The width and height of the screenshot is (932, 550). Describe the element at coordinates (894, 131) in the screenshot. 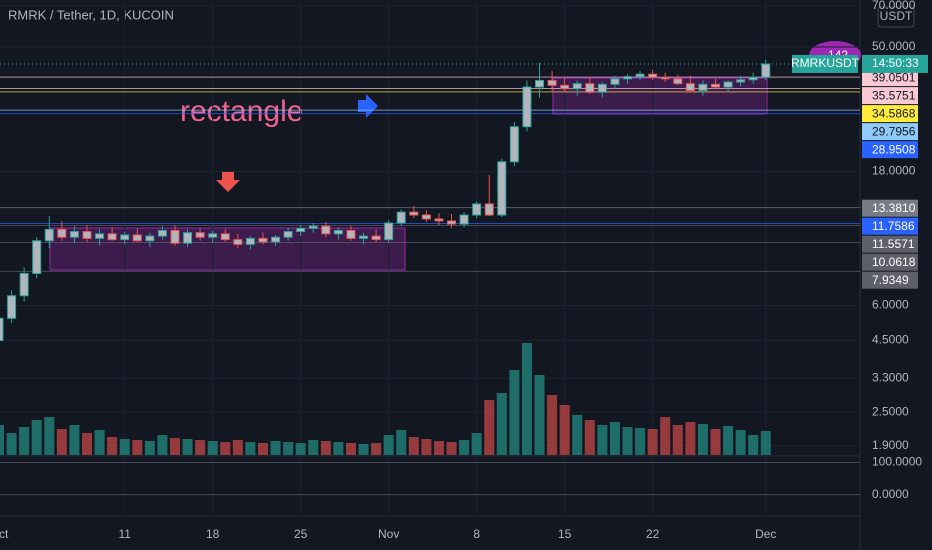

I see `price-line-label: 29.7956` at that location.